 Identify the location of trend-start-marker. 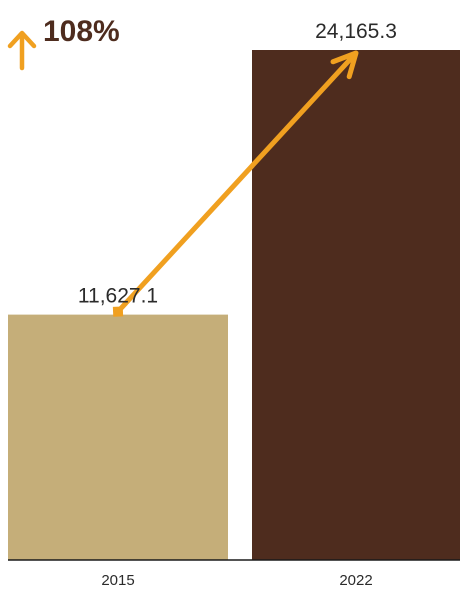
(118, 311).